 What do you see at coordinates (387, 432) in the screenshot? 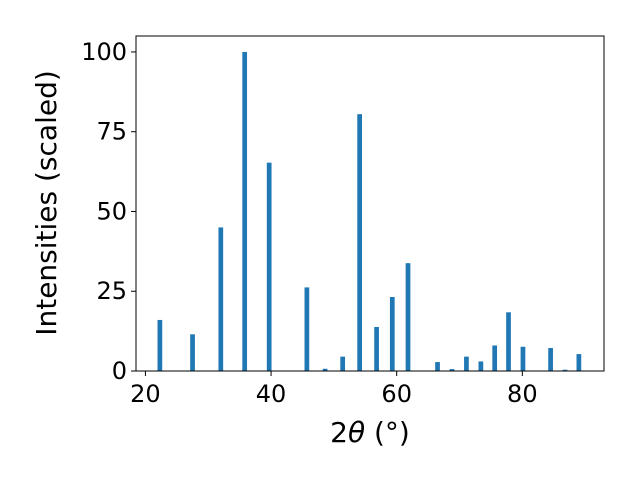
I see `x-axis-label-unit: (°)` at bounding box center [387, 432].